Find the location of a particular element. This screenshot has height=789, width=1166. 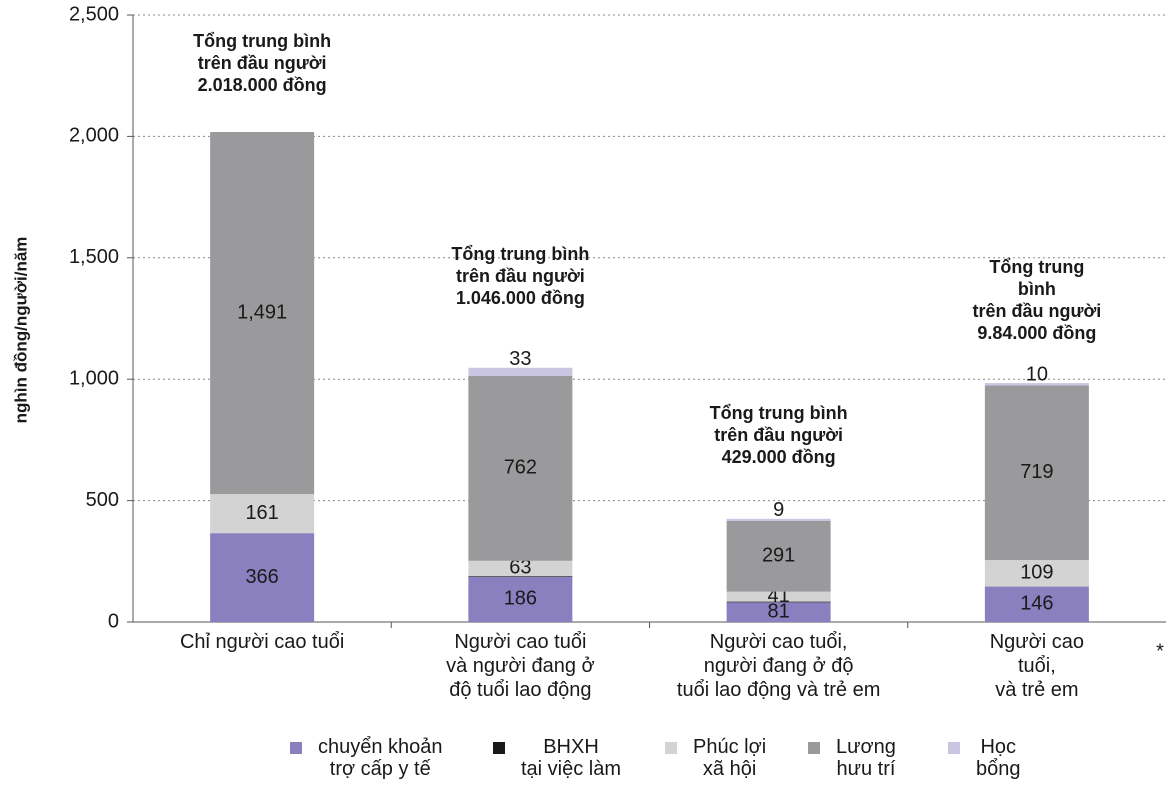

value-label: 762 is located at coordinates (520, 468).